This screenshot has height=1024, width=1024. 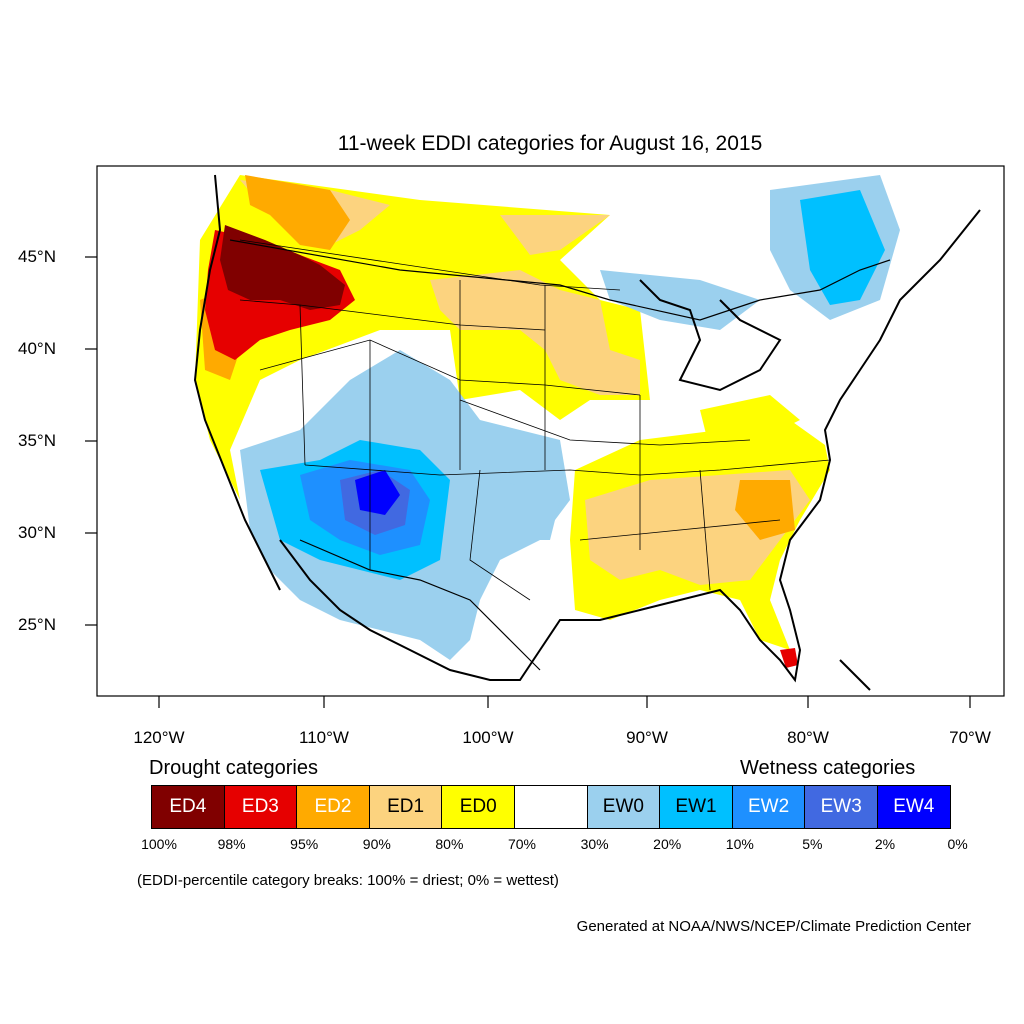 I want to click on ed2-region-northwest, so click(x=297, y=212).